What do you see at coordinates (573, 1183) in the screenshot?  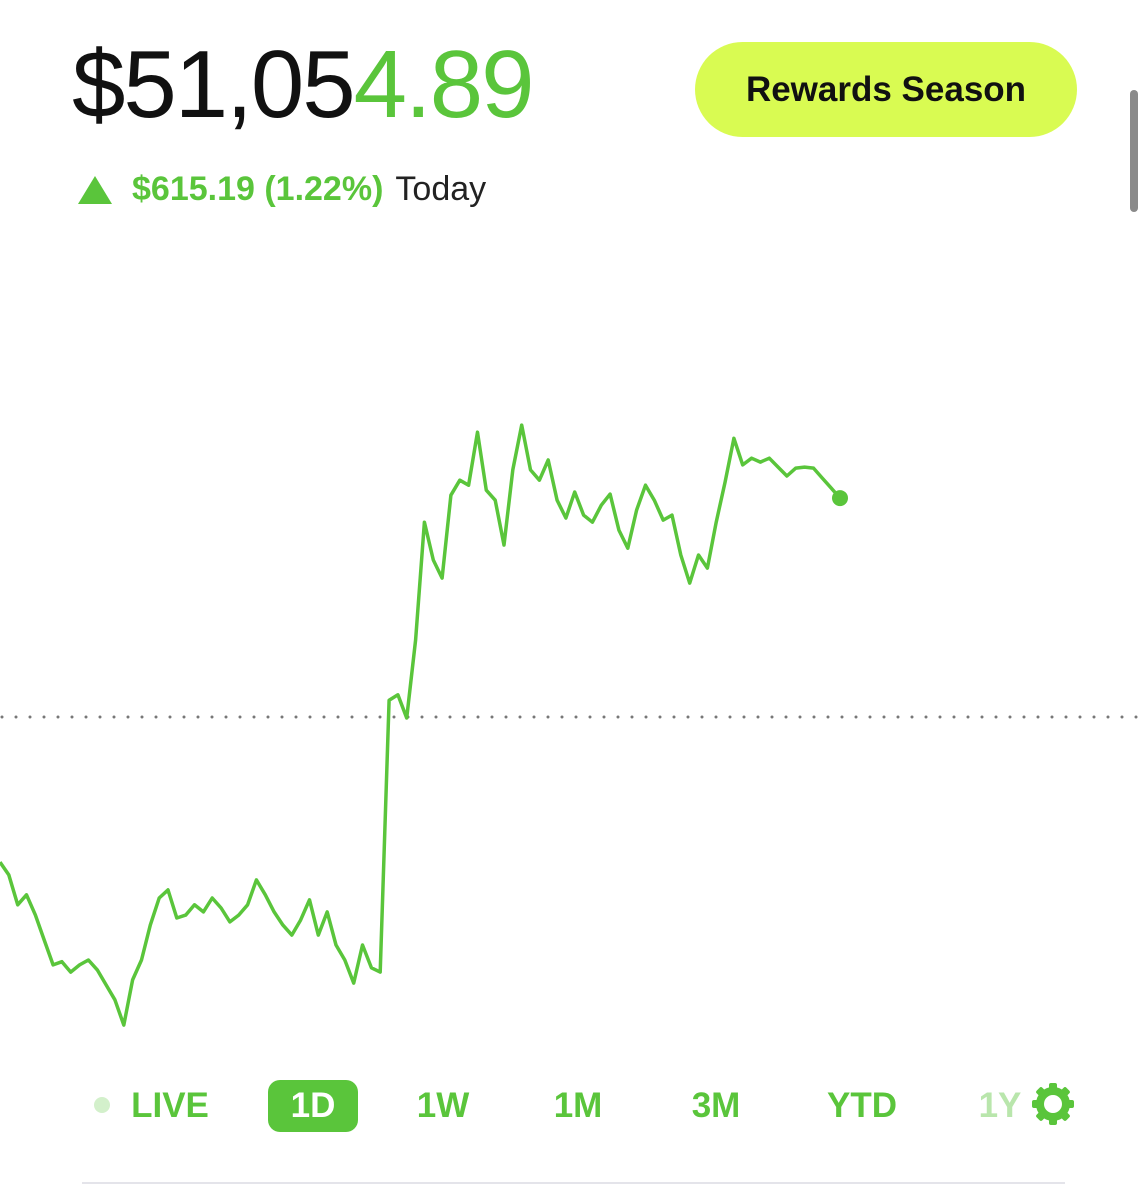 I see `divider` at bounding box center [573, 1183].